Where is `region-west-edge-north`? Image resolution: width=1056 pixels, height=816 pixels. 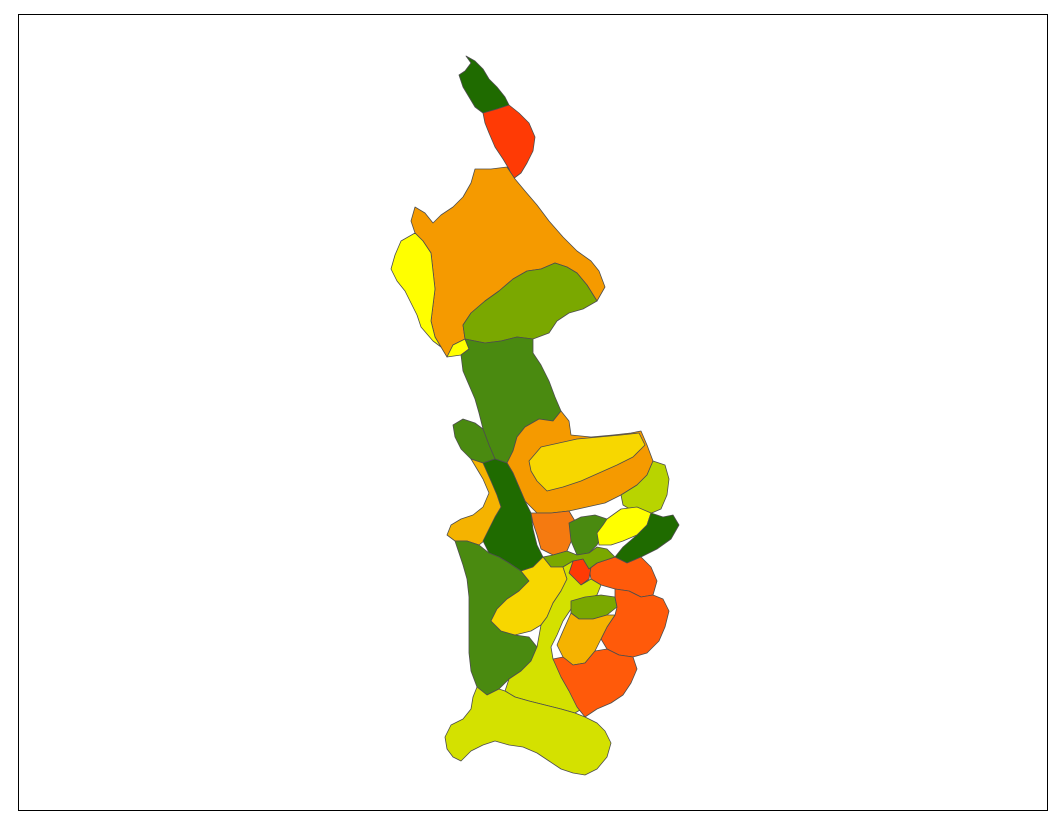
region-west-edge-north is located at coordinates (416, 290).